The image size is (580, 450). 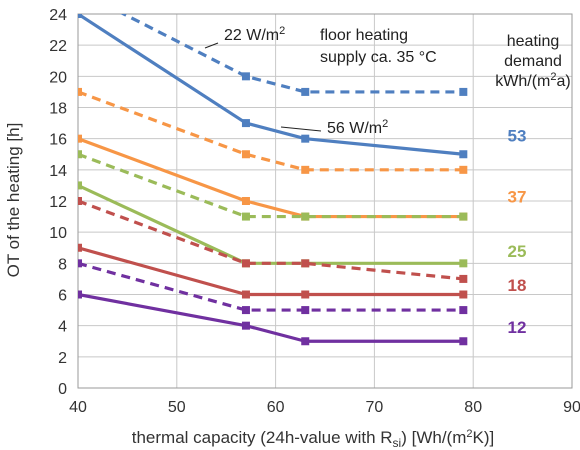 What do you see at coordinates (517, 232) in the screenshot?
I see `demand-labels: 53 37 25 18 12` at bounding box center [517, 232].